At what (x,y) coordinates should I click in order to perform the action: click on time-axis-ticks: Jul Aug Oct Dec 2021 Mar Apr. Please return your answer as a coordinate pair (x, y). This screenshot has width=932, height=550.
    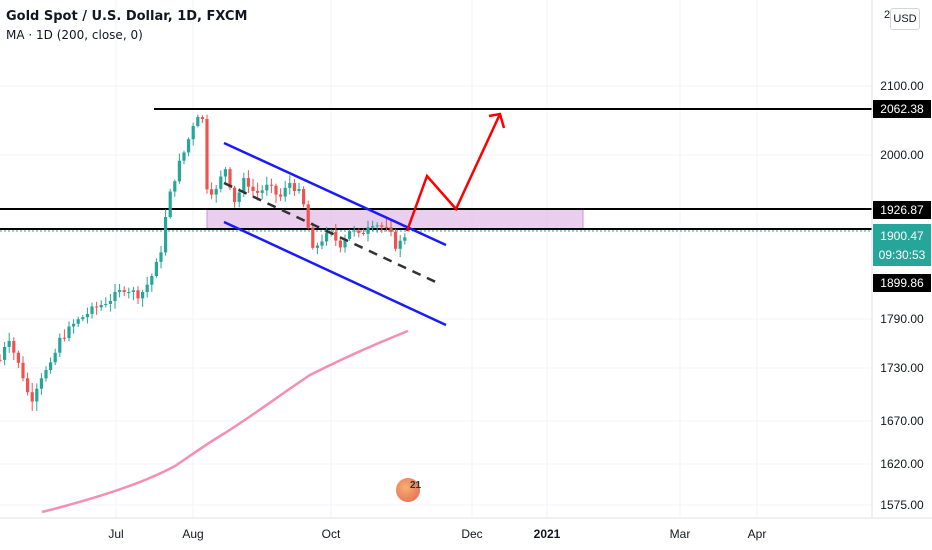
    Looking at the image, I should click on (437, 534).